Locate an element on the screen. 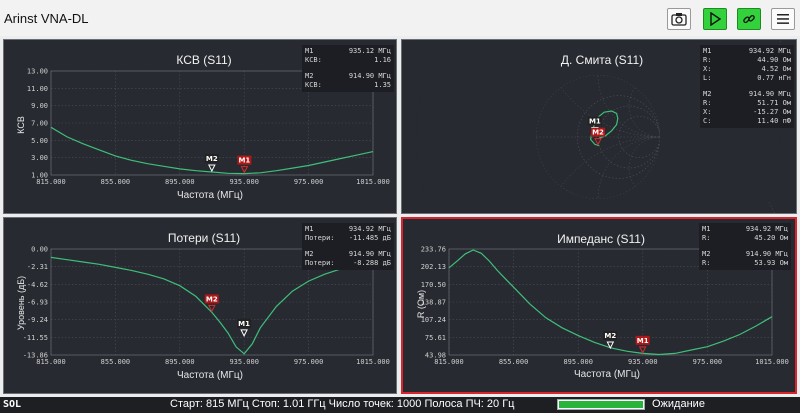 The width and height of the screenshot is (800, 413). start-sweep-button is located at coordinates (715, 19).